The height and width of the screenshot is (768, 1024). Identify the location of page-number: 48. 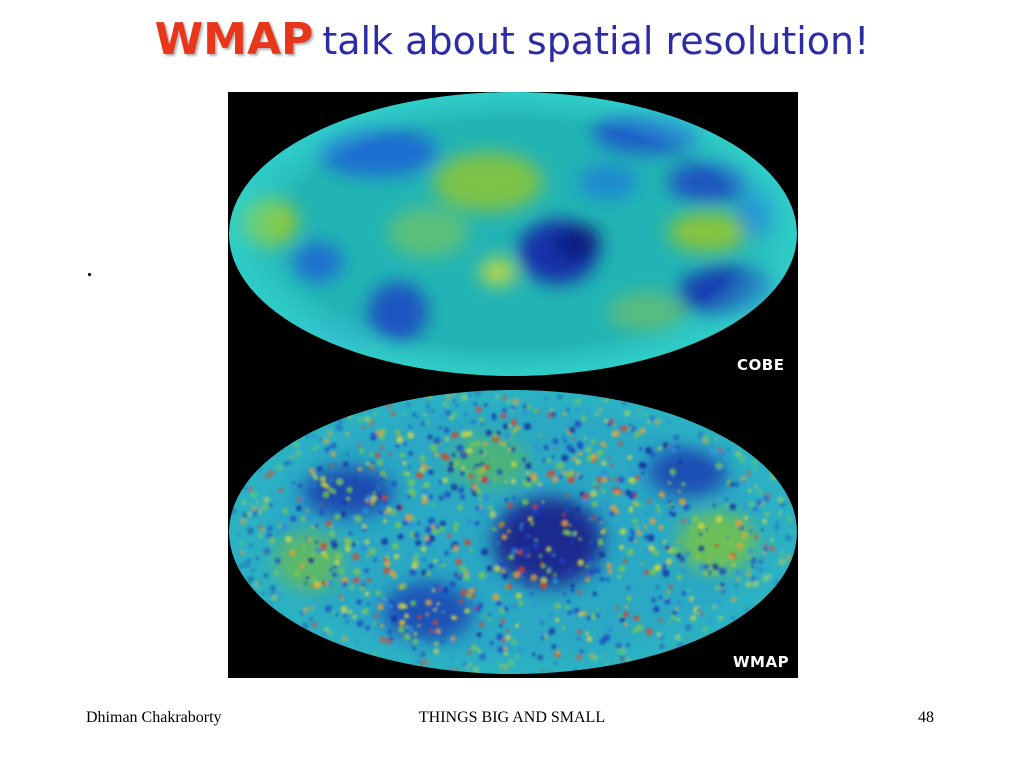
(926, 717).